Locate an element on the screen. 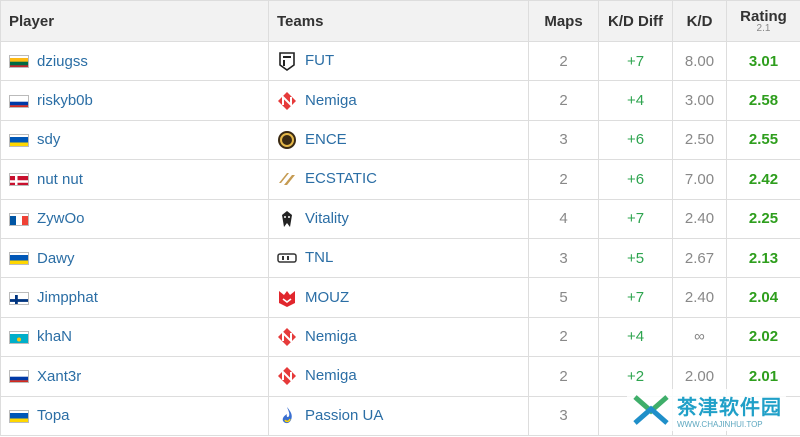 This screenshot has width=800, height=437. kd-cell: 2.67 is located at coordinates (699, 258).